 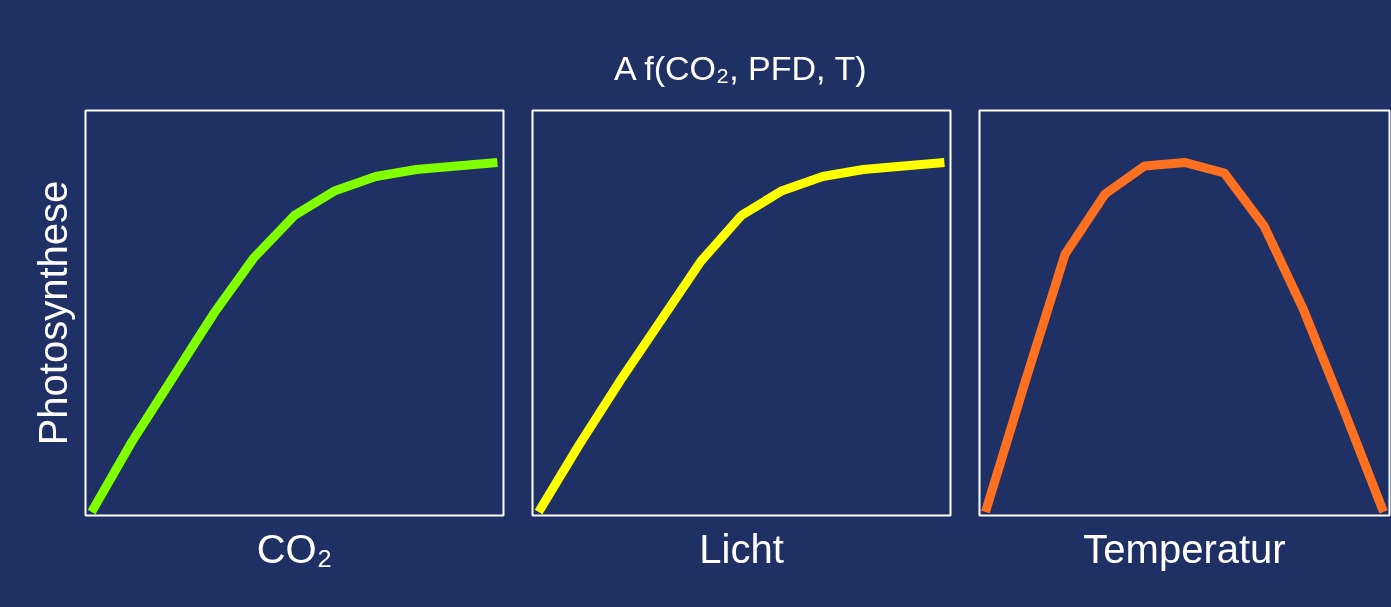 What do you see at coordinates (741, 548) in the screenshot?
I see `x-axis-title: Licht` at bounding box center [741, 548].